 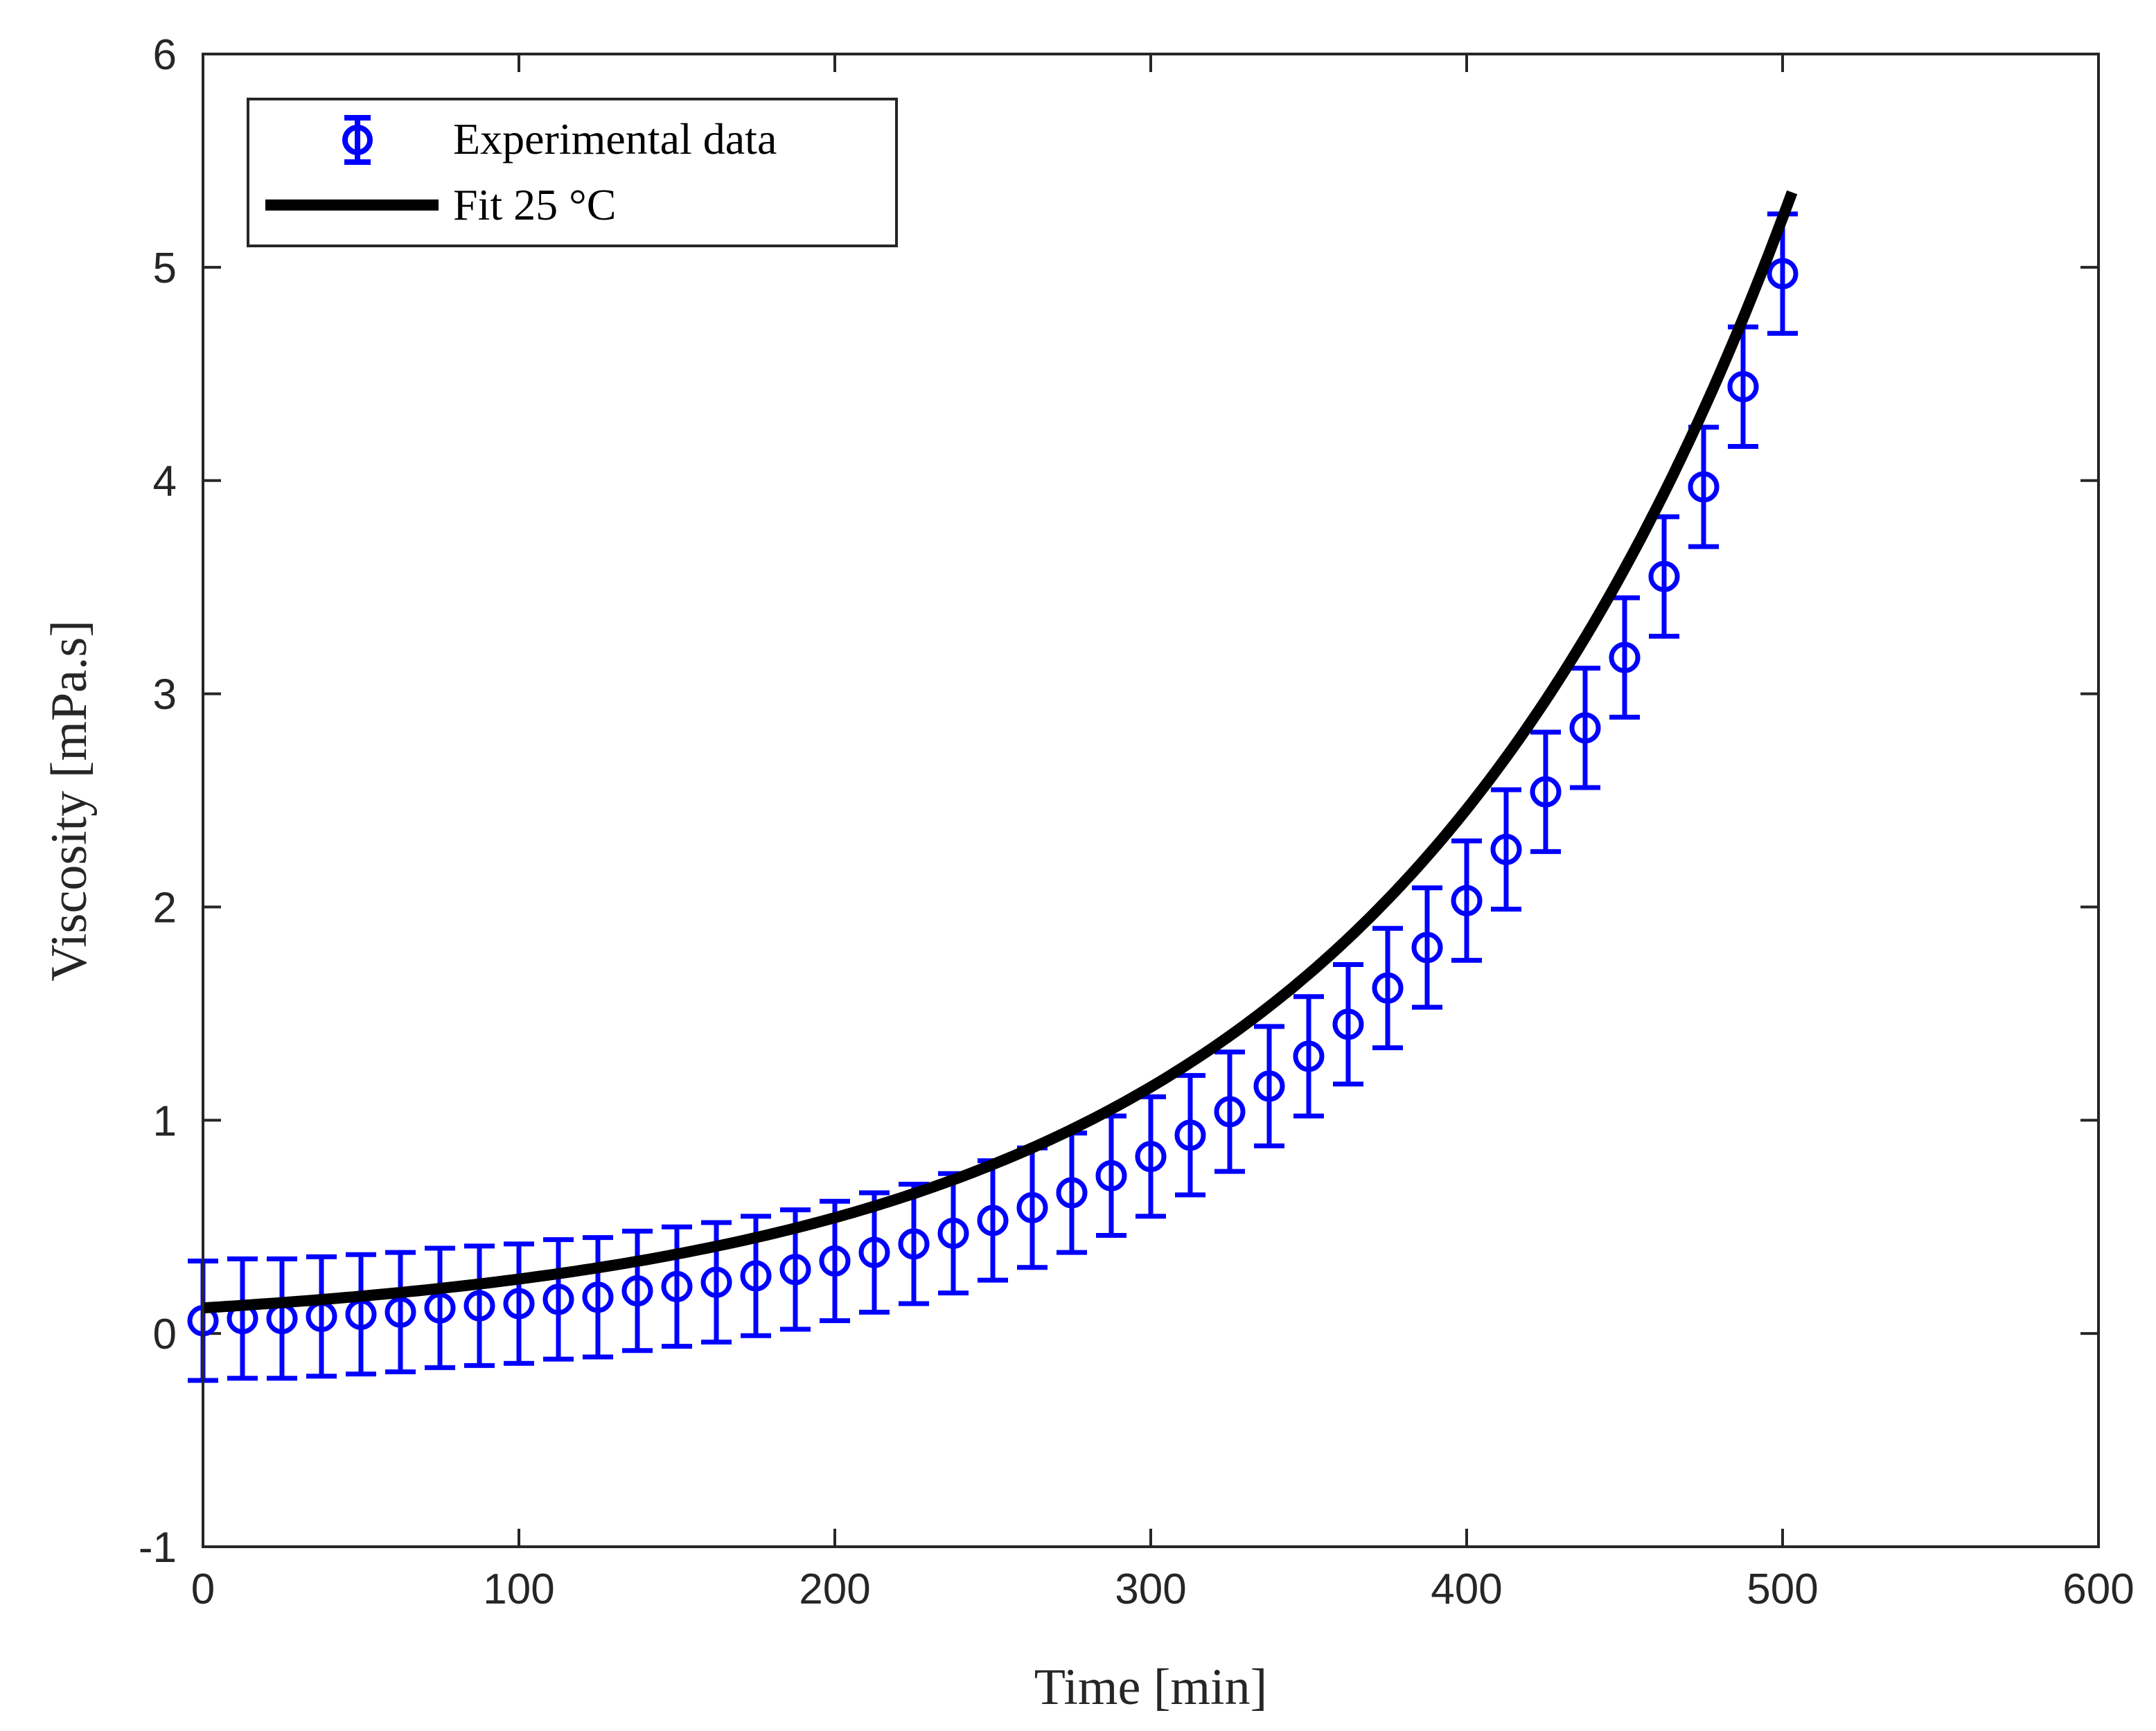 I want to click on y-tick-label: -1, so click(x=158, y=1548).